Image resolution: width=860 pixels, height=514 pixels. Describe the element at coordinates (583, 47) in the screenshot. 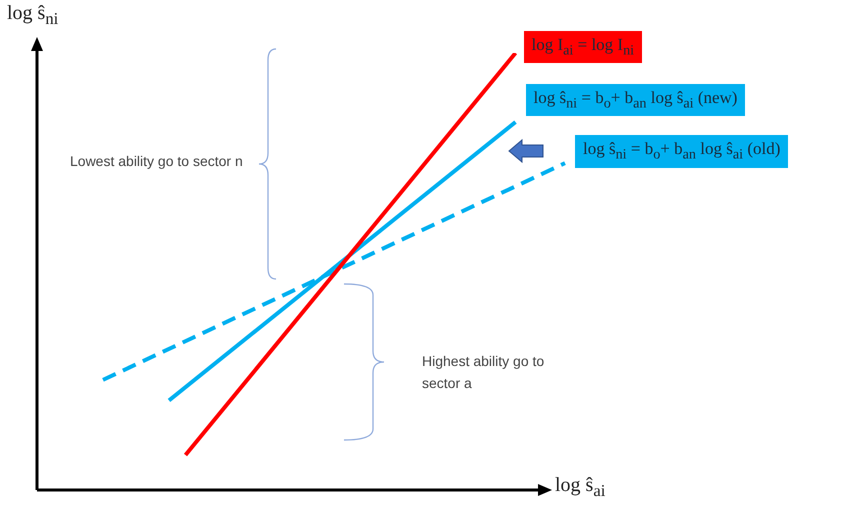

I see `series-label: log I$_{ai}$ = log I$_{ni}$` at that location.